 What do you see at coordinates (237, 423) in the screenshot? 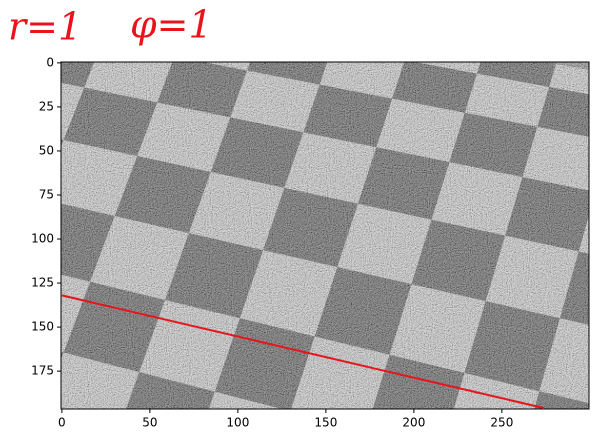
I see `x-tick-label: 100` at bounding box center [237, 423].